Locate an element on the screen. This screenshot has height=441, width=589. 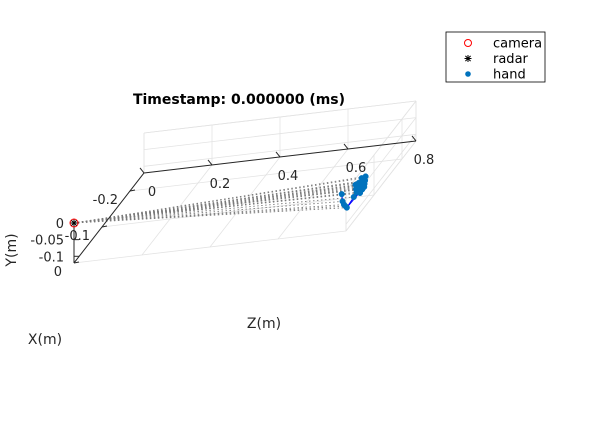
y-axis-label: Y(m) is located at coordinates (12, 250).